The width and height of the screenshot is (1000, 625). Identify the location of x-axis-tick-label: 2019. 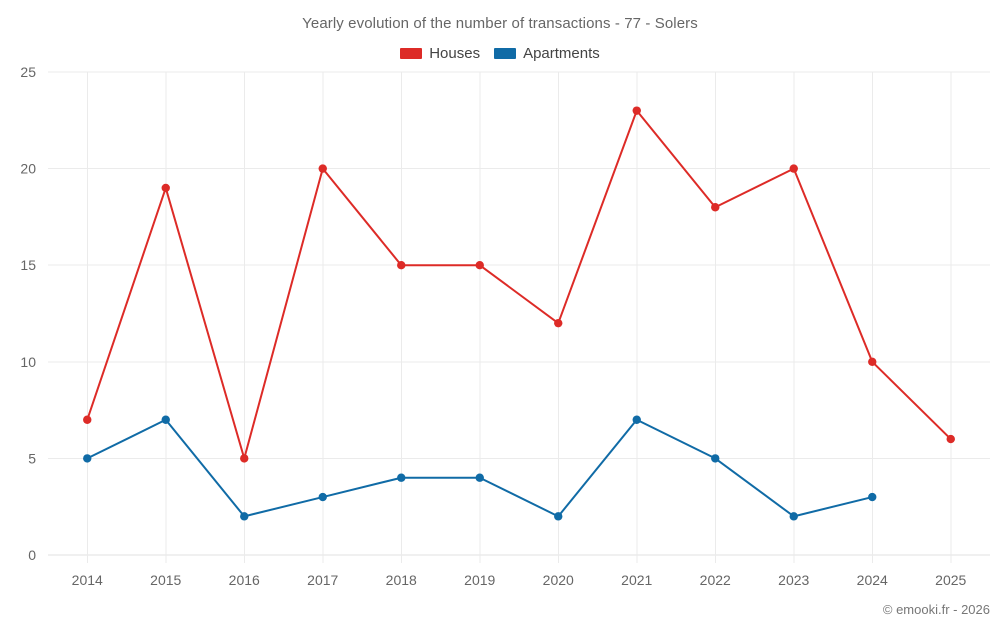
(479, 580).